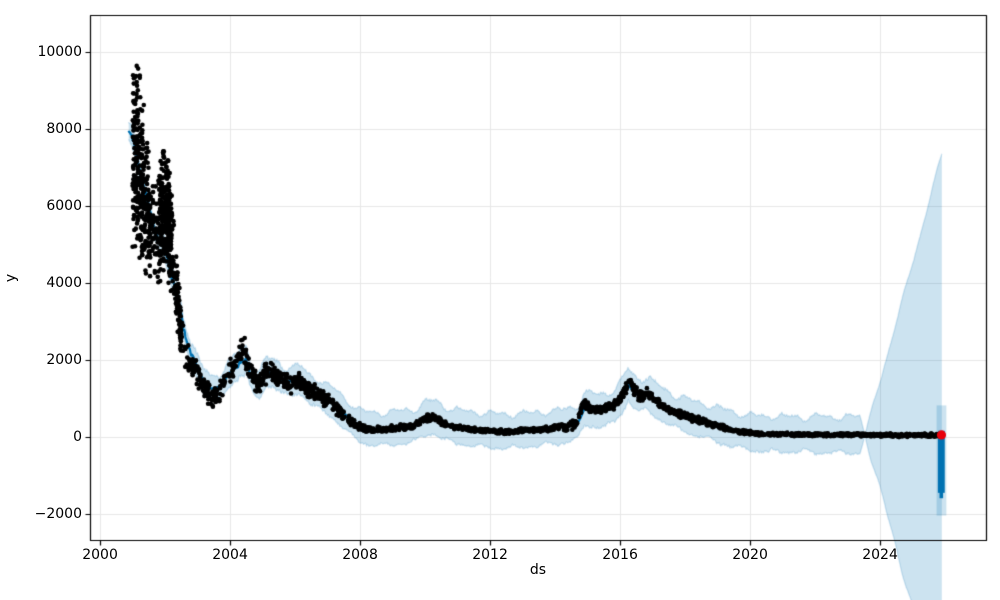  I want to click on x-tick-label-2020: 2020, so click(750, 555).